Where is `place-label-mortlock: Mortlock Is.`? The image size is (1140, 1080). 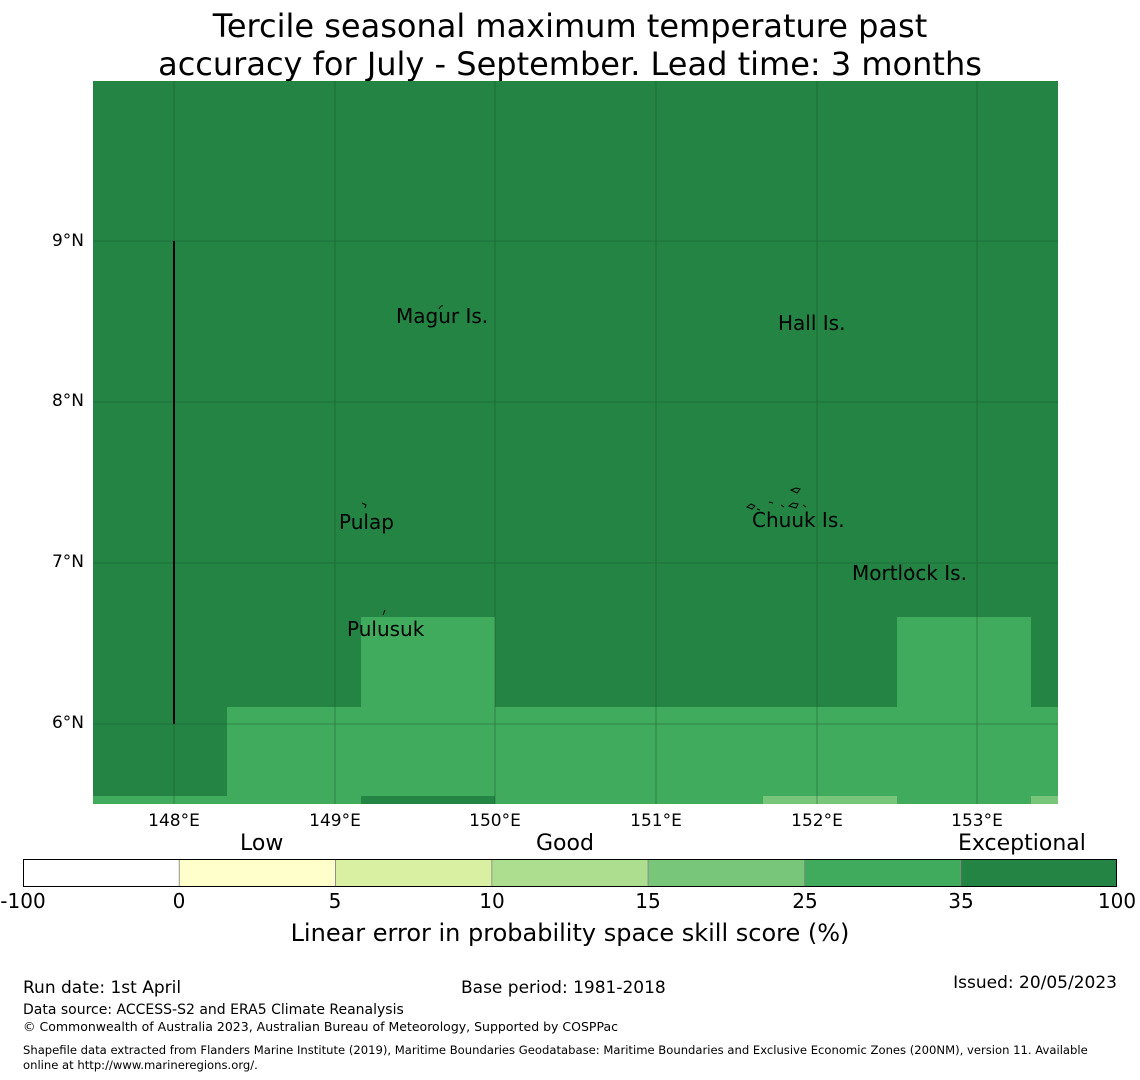 place-label-mortlock: Mortlock Is. is located at coordinates (909, 573).